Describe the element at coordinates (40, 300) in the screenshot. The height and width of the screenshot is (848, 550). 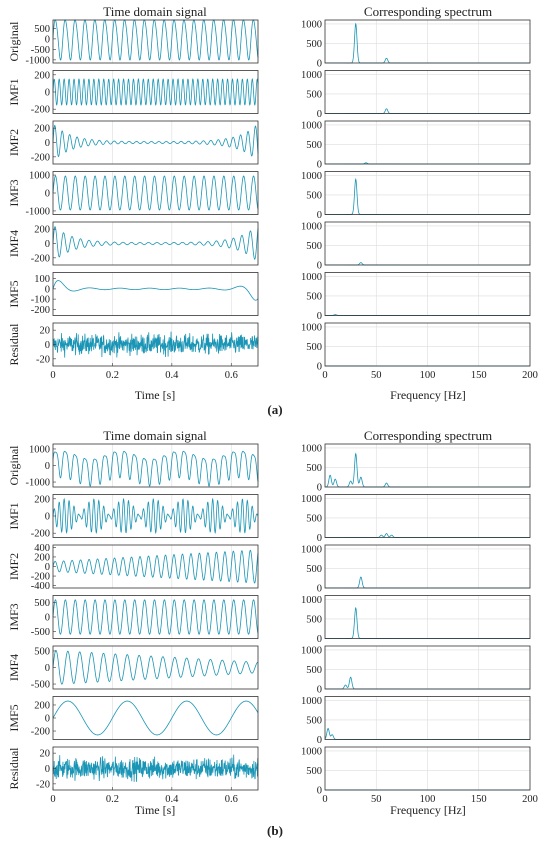
I see `time-ytick-label: -100` at that location.